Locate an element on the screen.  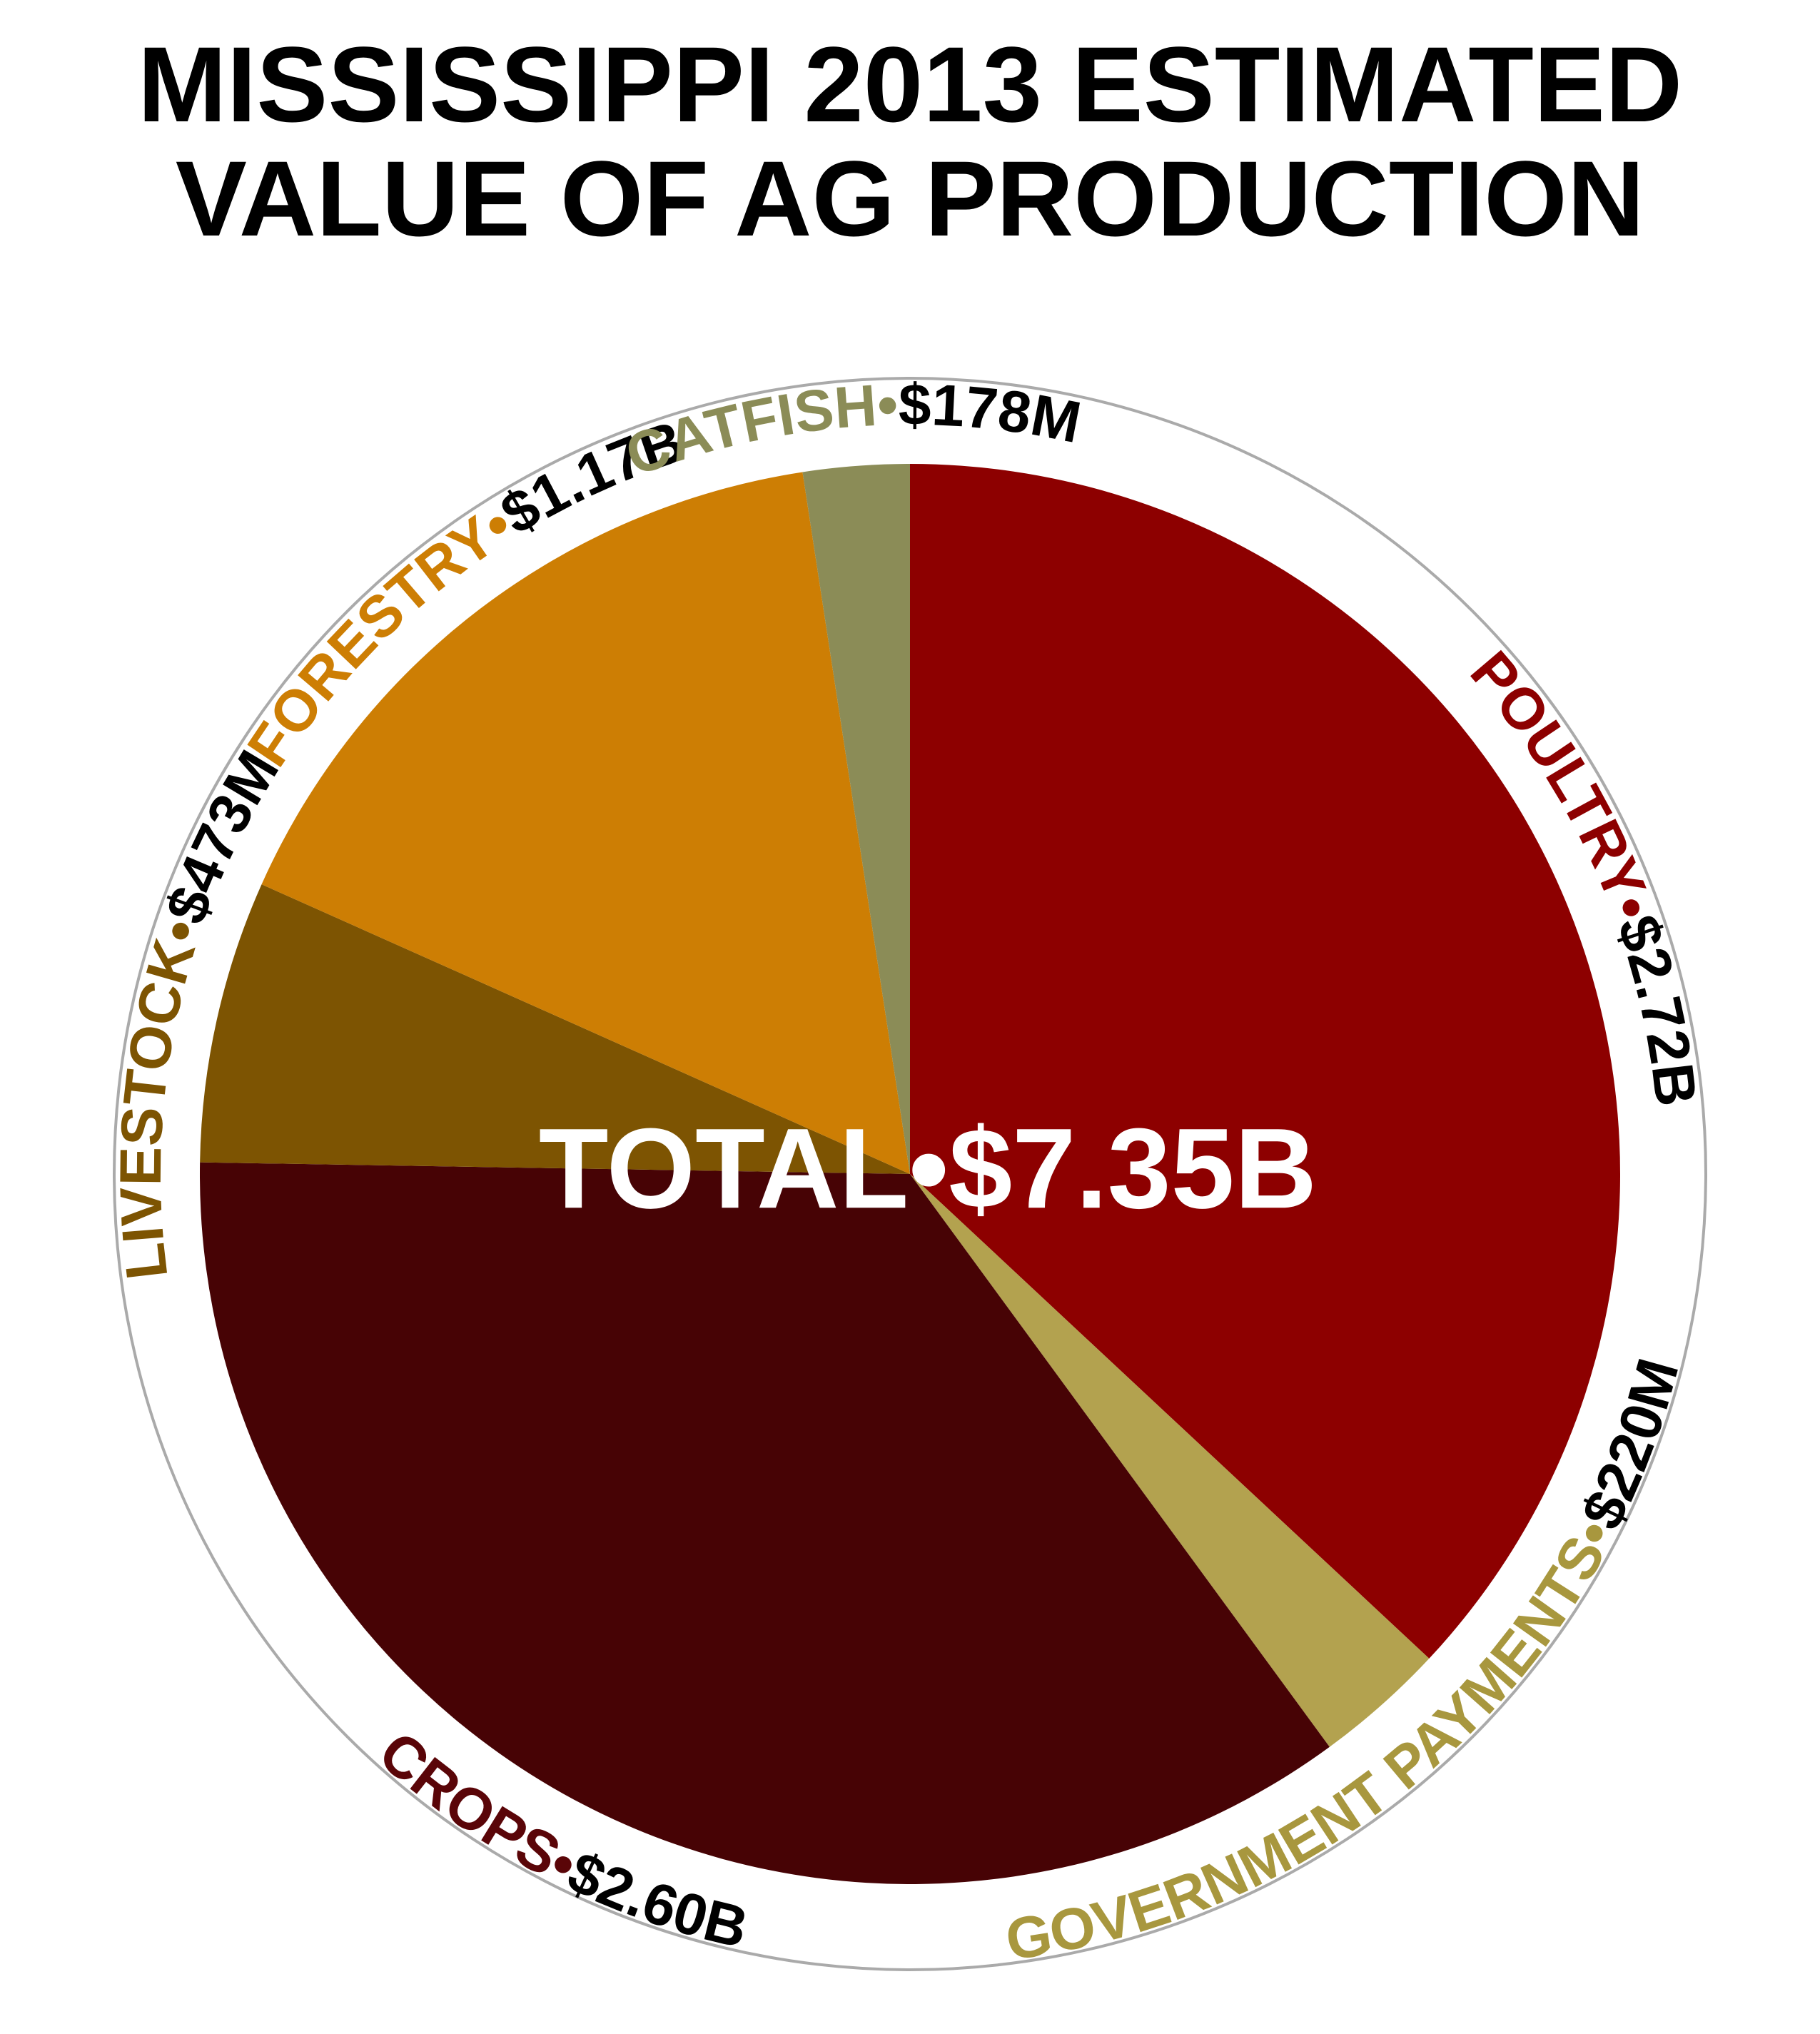
chart-title-line-2: VALUE OF AG PRODUCTION is located at coordinates (910, 198).